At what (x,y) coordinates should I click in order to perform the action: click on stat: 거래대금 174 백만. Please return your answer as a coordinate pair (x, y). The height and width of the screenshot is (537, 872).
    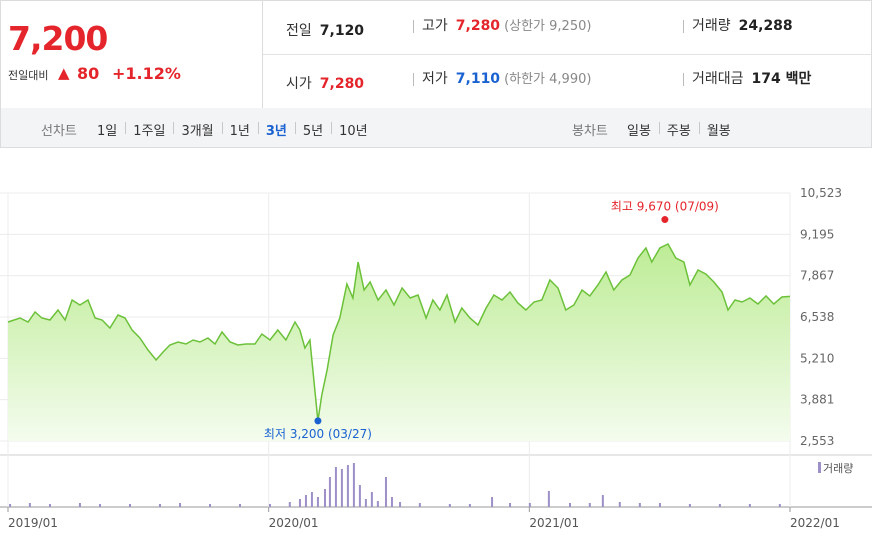
    Looking at the image, I should click on (747, 79).